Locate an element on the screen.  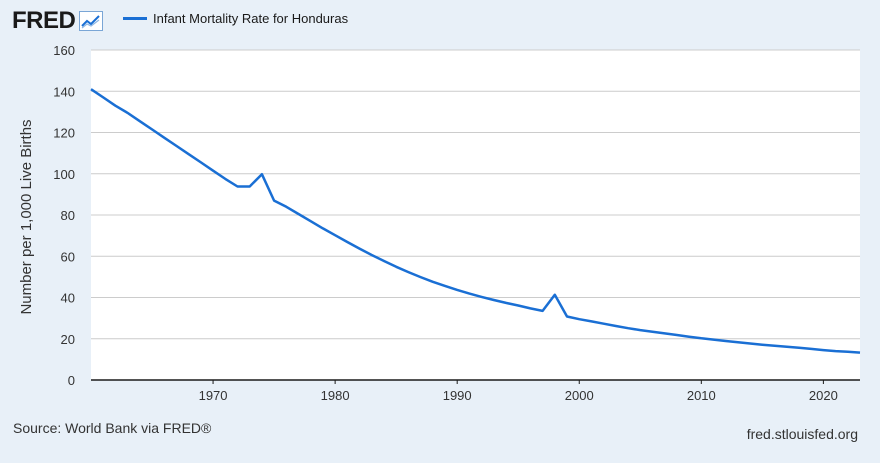
x-tick-label: 1990 is located at coordinates (457, 395).